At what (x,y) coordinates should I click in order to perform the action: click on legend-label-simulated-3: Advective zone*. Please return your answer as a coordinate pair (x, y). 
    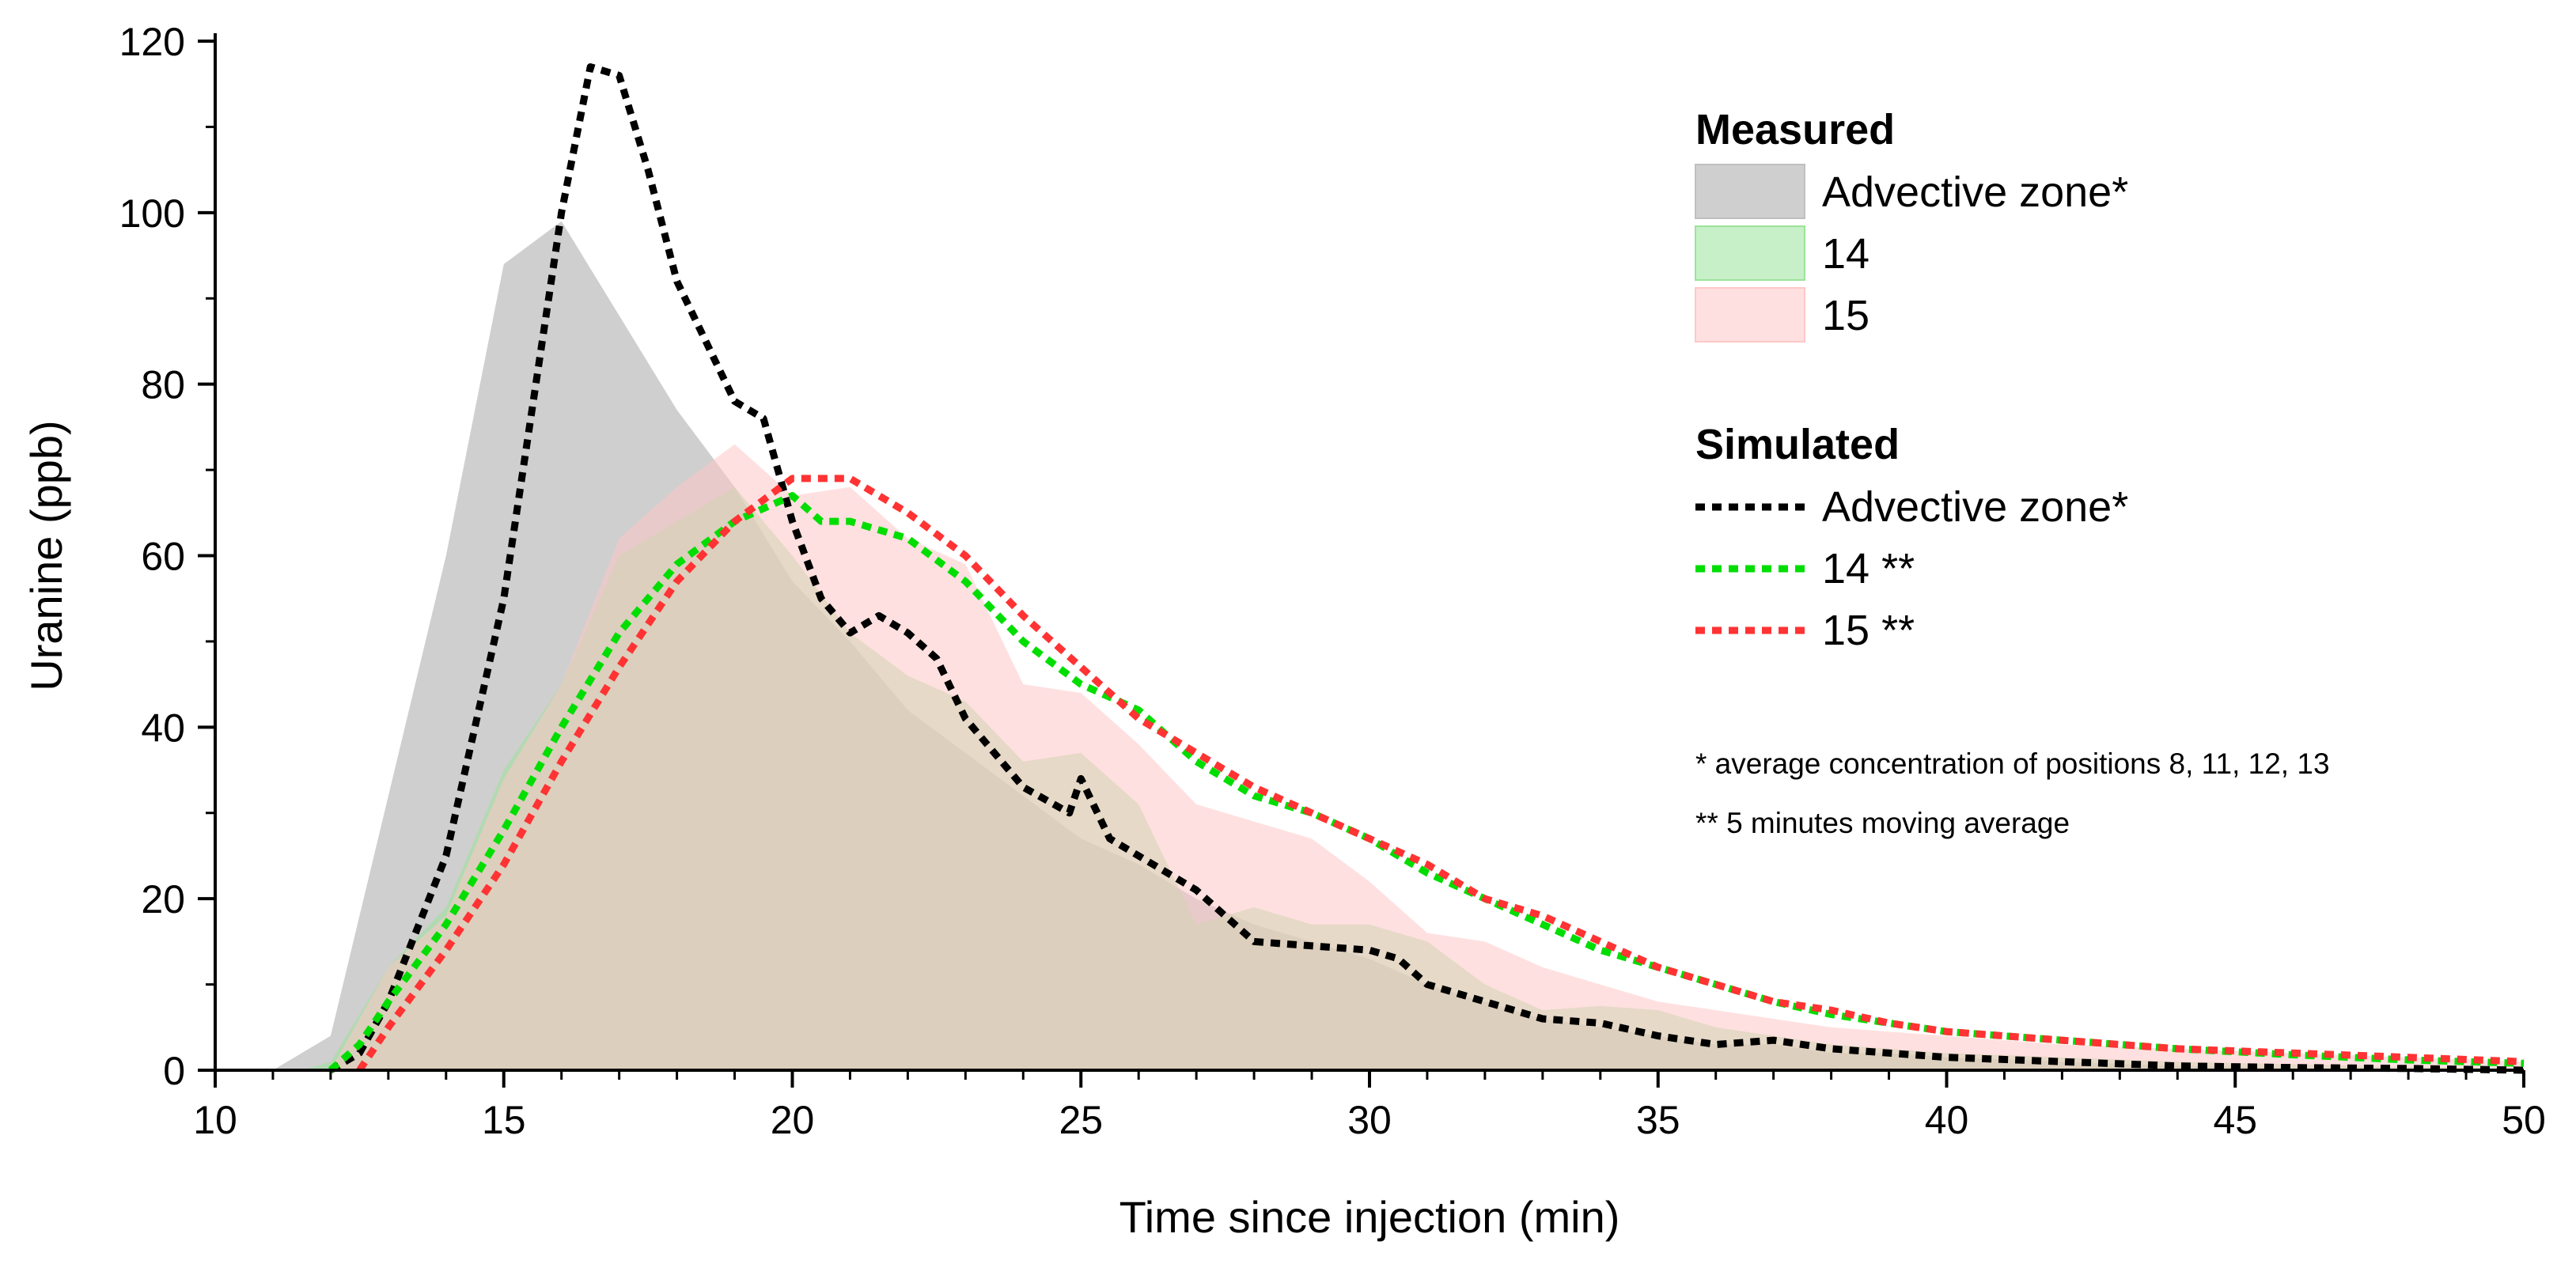
    Looking at the image, I should click on (1975, 507).